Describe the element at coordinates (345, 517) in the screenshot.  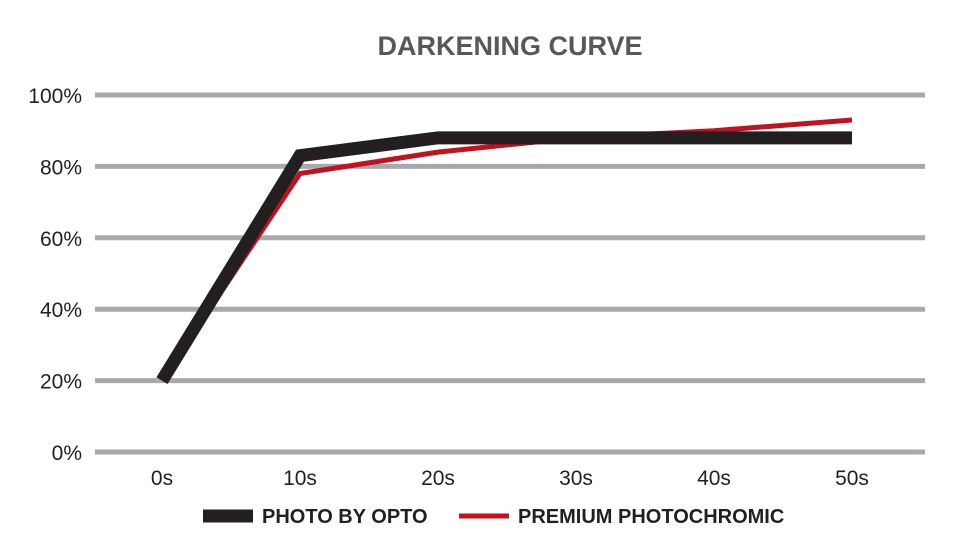
I see `legend-label: PHOTO BY OPTO` at that location.